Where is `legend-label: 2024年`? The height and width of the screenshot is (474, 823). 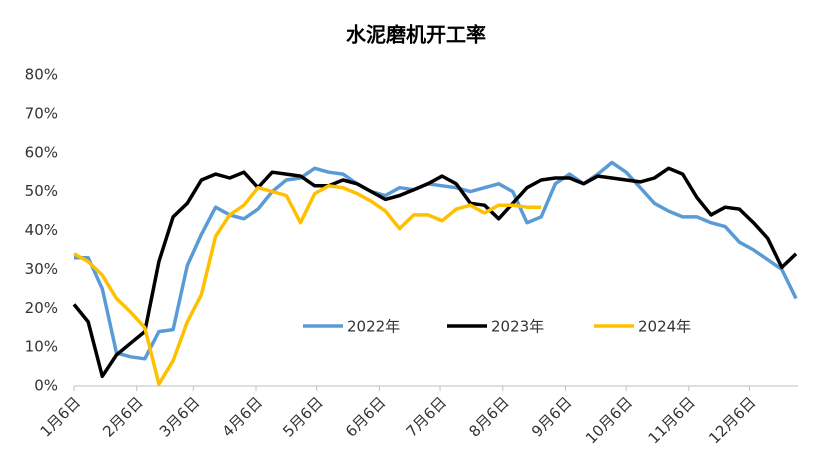
legend-label: 2024年 is located at coordinates (664, 327).